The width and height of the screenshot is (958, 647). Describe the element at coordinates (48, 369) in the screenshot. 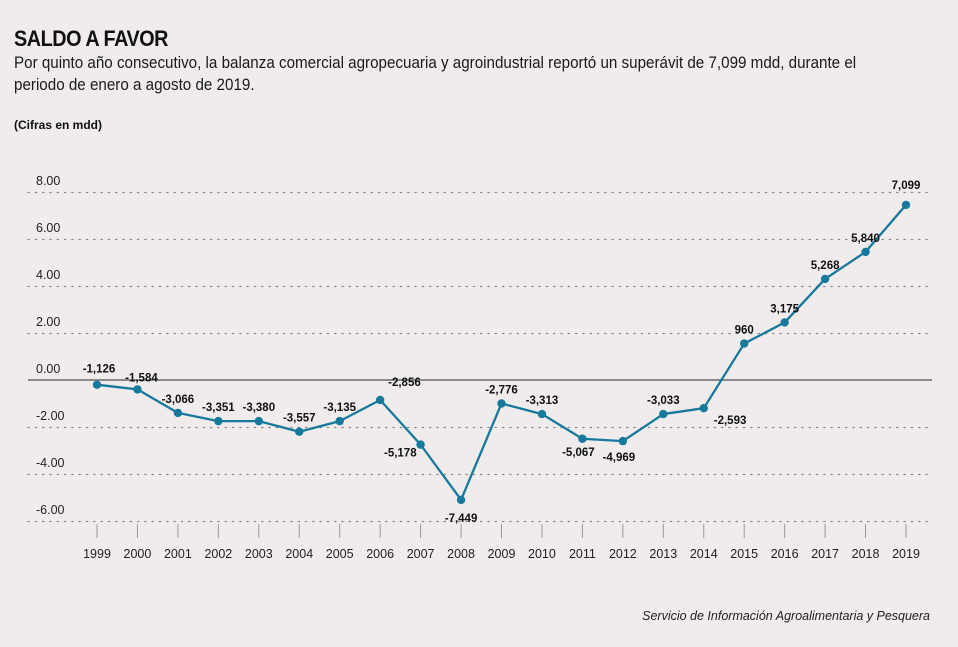

I see `y-tick-label: 0.00` at that location.